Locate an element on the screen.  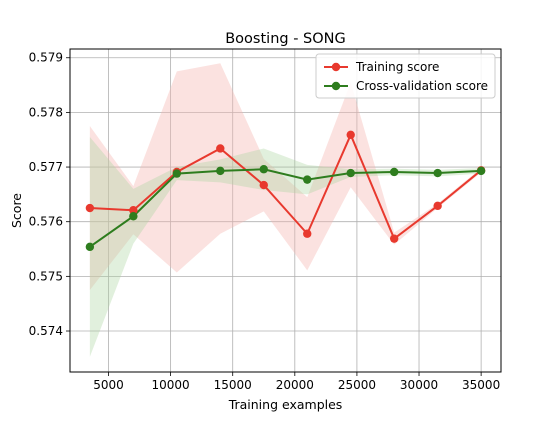
x-tick-label: 5000 is located at coordinates (108, 385).